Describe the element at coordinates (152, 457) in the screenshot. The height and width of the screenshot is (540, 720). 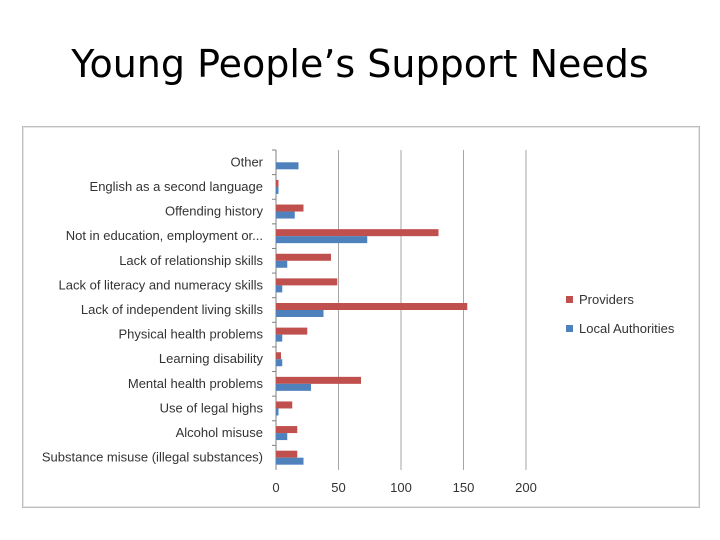
I see `category-label: Substance misuse (illegal substances)` at that location.